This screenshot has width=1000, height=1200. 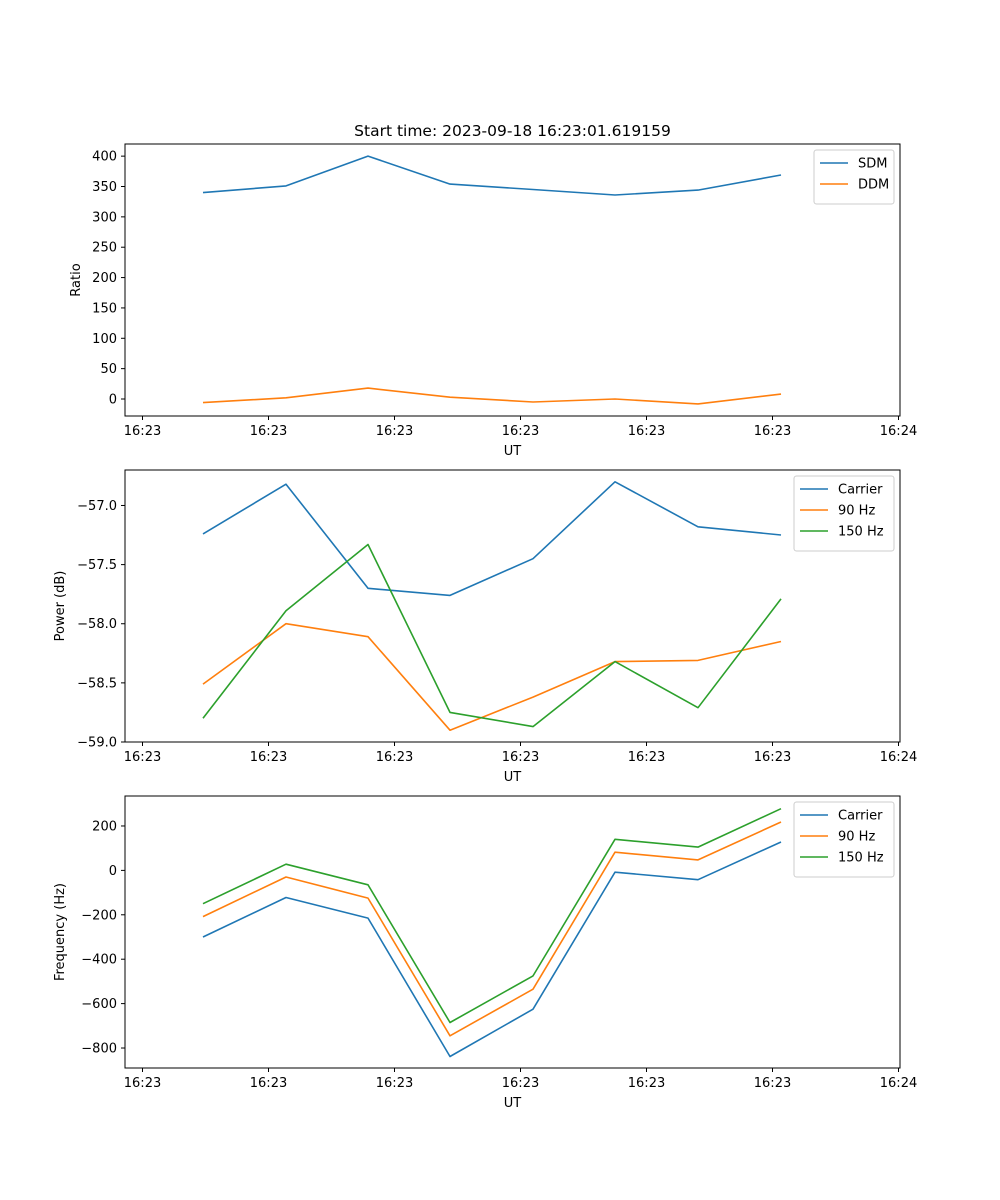 What do you see at coordinates (60, 932) in the screenshot?
I see `y-axis-label: Frequency (Hz)` at bounding box center [60, 932].